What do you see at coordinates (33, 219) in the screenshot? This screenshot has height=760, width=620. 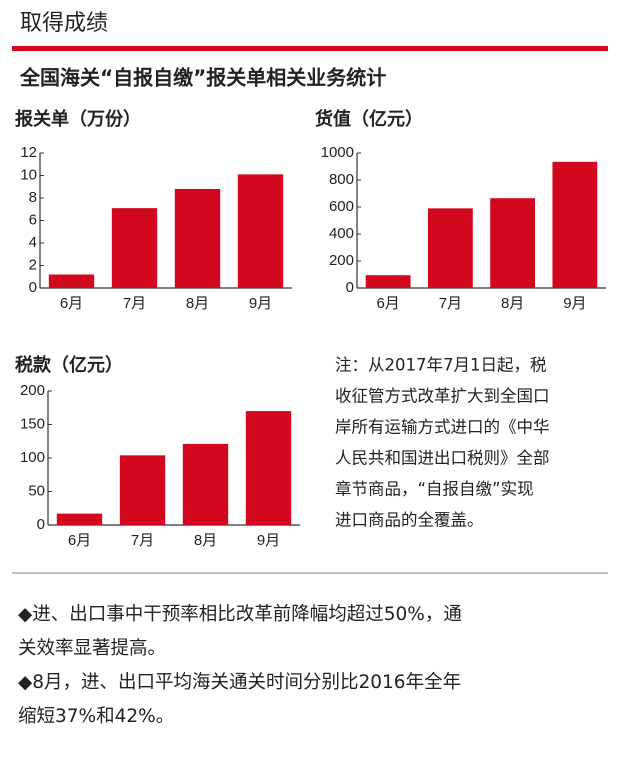 I see `y-tick-label: 6` at bounding box center [33, 219].